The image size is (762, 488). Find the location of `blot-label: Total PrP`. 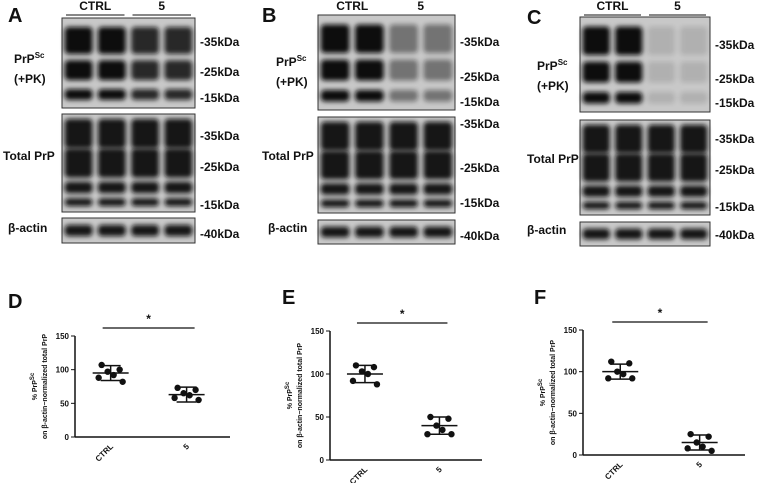

blot-label: Total PrP is located at coordinates (29, 156).